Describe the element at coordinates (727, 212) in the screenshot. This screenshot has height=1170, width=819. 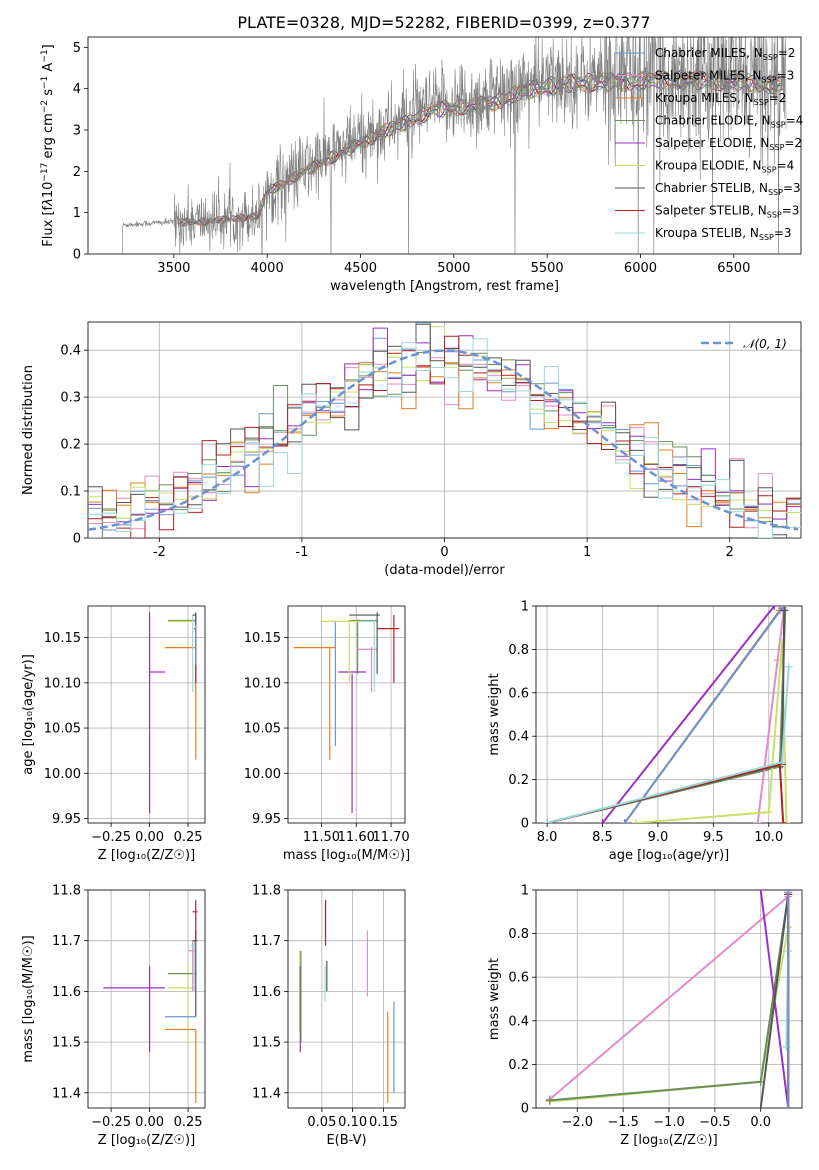
I see `legend-label: Salpeter STELIB, NSSP=3` at that location.